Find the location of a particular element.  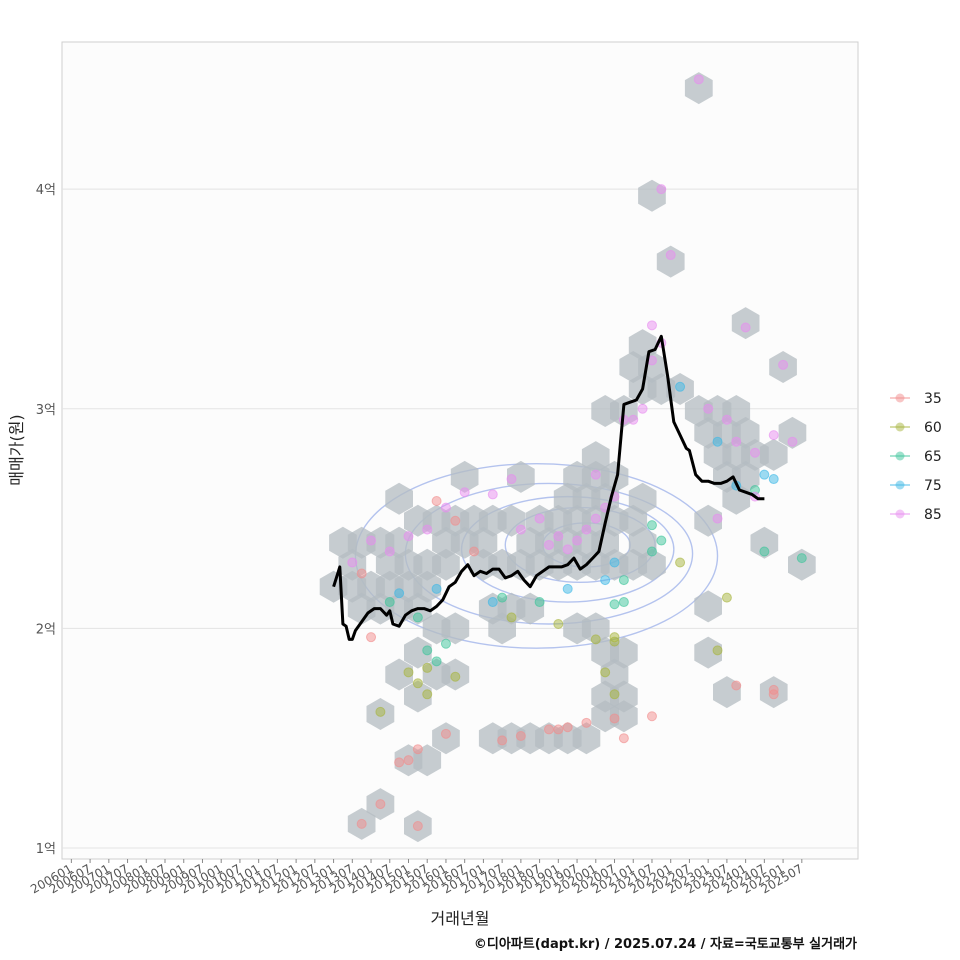

trend-line-layer is located at coordinates (548, 487).